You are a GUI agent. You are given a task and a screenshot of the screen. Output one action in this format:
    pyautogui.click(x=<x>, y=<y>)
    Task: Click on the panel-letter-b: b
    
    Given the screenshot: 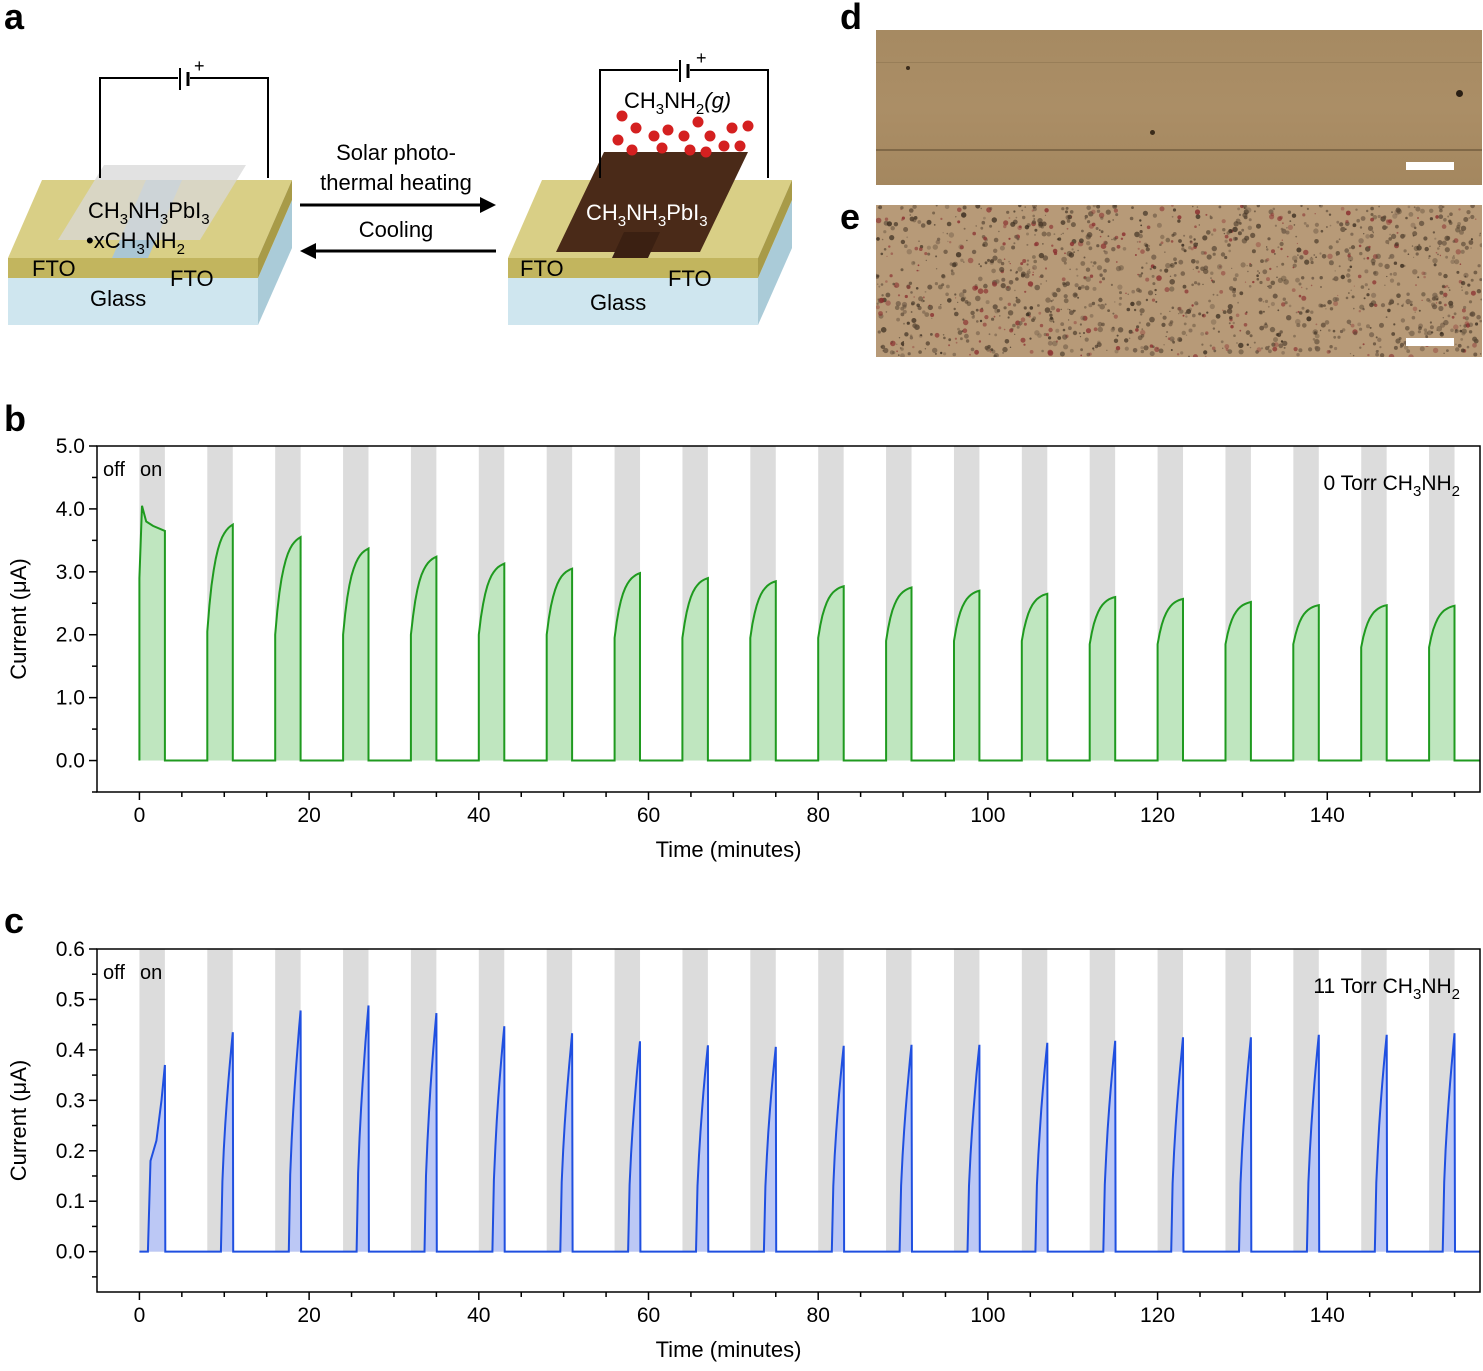 What is the action you would take?
    pyautogui.click(x=15, y=418)
    